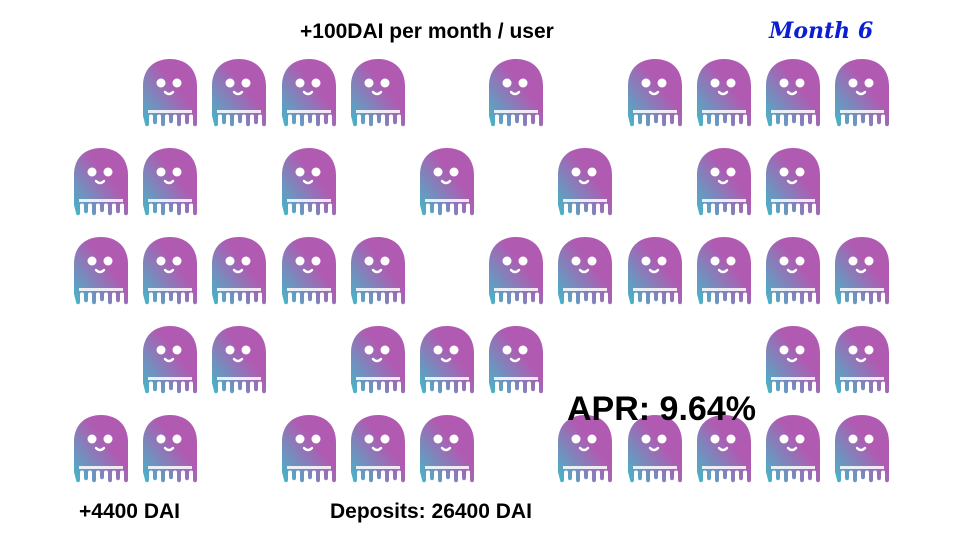 This screenshot has height=540, width=960. Describe the element at coordinates (431, 512) in the screenshot. I see `deposits-label: Deposits: 26400 DAI` at that location.